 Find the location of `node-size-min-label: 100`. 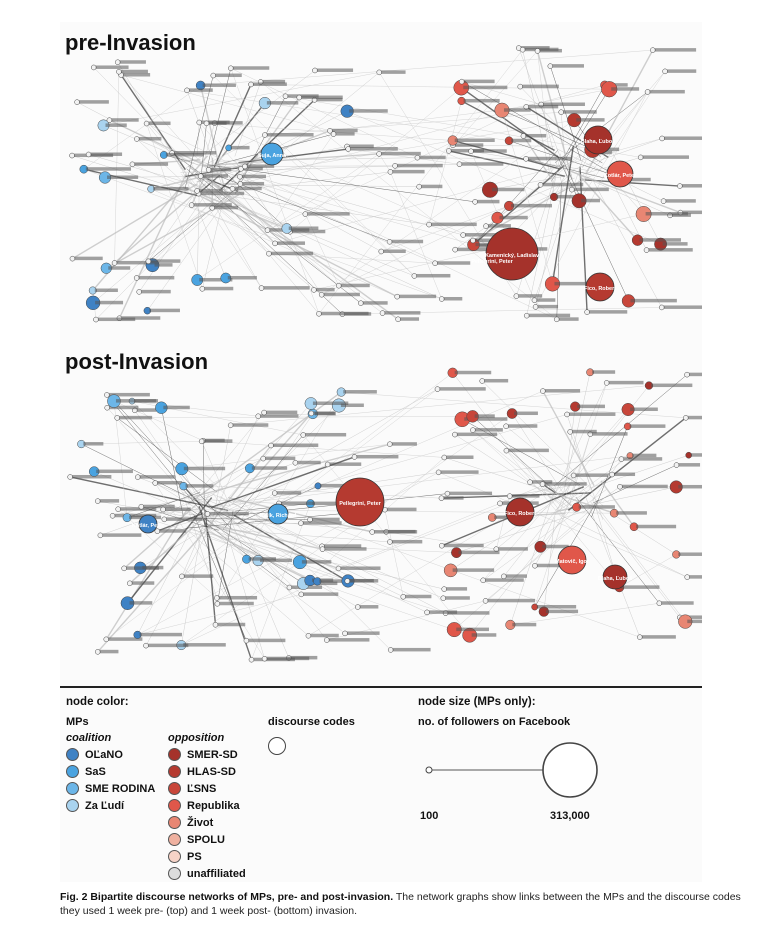

node-size-min-label: 100 is located at coordinates (429, 816).